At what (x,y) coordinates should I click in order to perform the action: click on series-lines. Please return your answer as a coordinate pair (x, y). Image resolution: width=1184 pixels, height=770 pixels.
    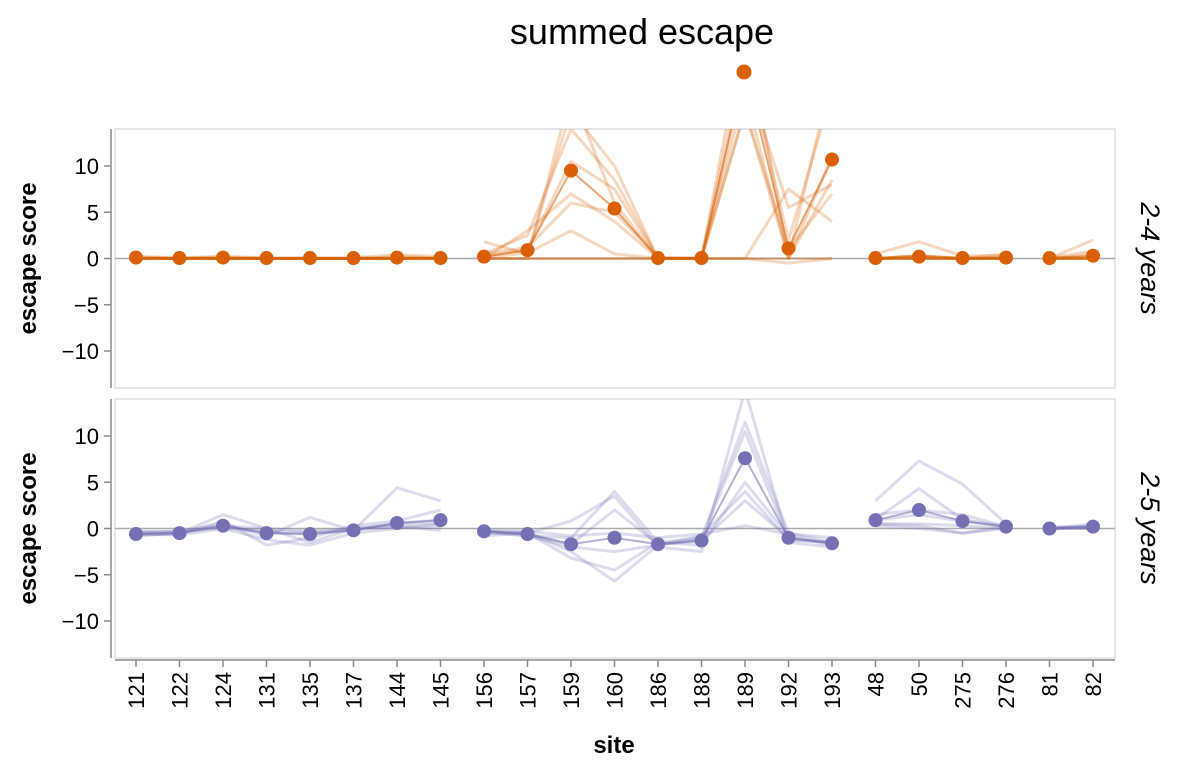
    Looking at the image, I should click on (614, 197).